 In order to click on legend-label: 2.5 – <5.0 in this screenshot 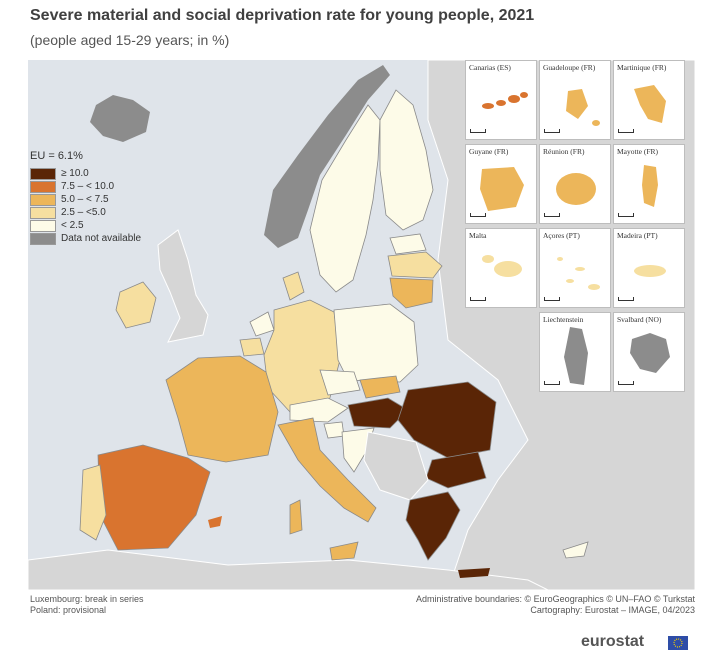, I will do `click(83, 212)`.